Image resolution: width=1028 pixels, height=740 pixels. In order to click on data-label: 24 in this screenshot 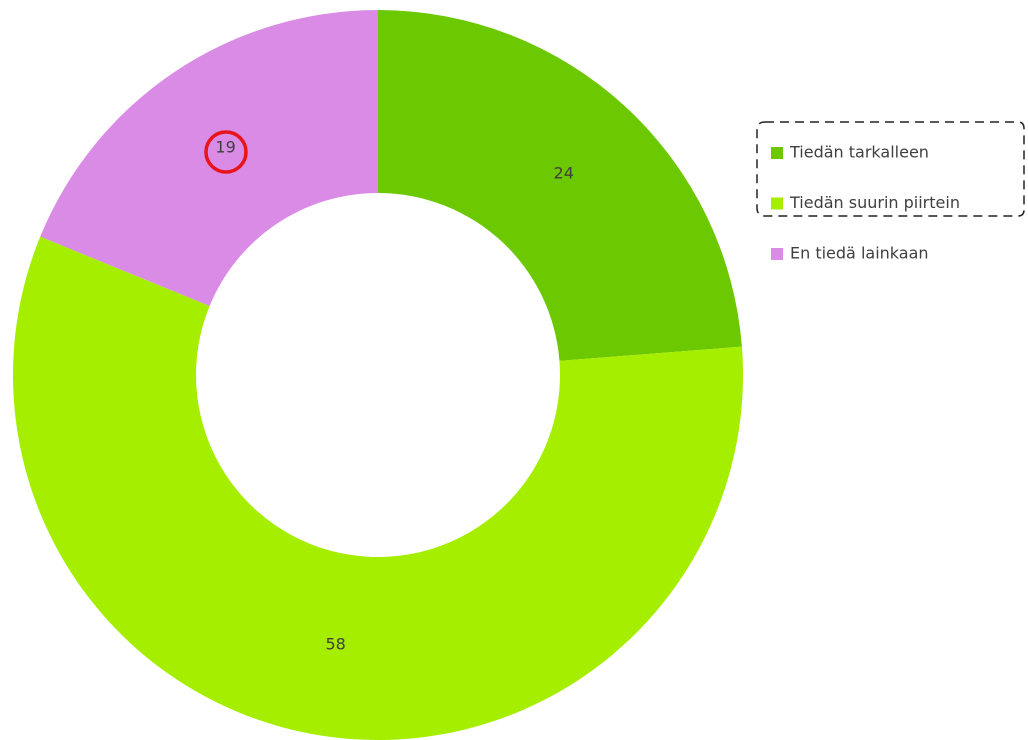, I will do `click(564, 173)`.